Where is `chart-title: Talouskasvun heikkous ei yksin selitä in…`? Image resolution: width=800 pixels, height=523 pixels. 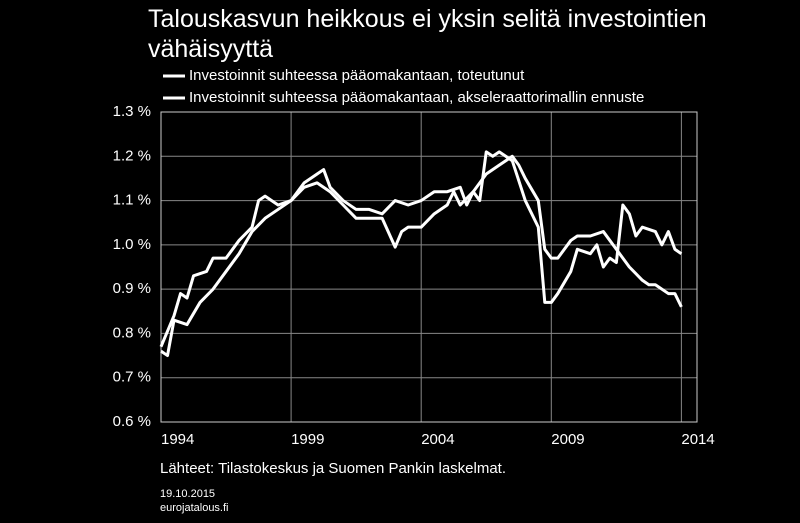 chart-title: Talouskasvun heikkous ei yksin selitä in… is located at coordinates (427, 34).